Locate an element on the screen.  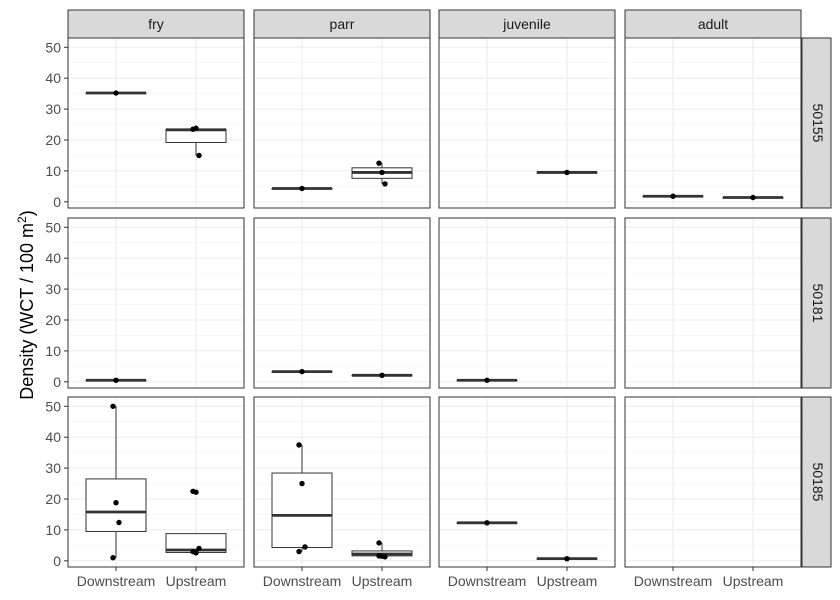
row-strip-label-50155: 50155 is located at coordinates (818, 123).